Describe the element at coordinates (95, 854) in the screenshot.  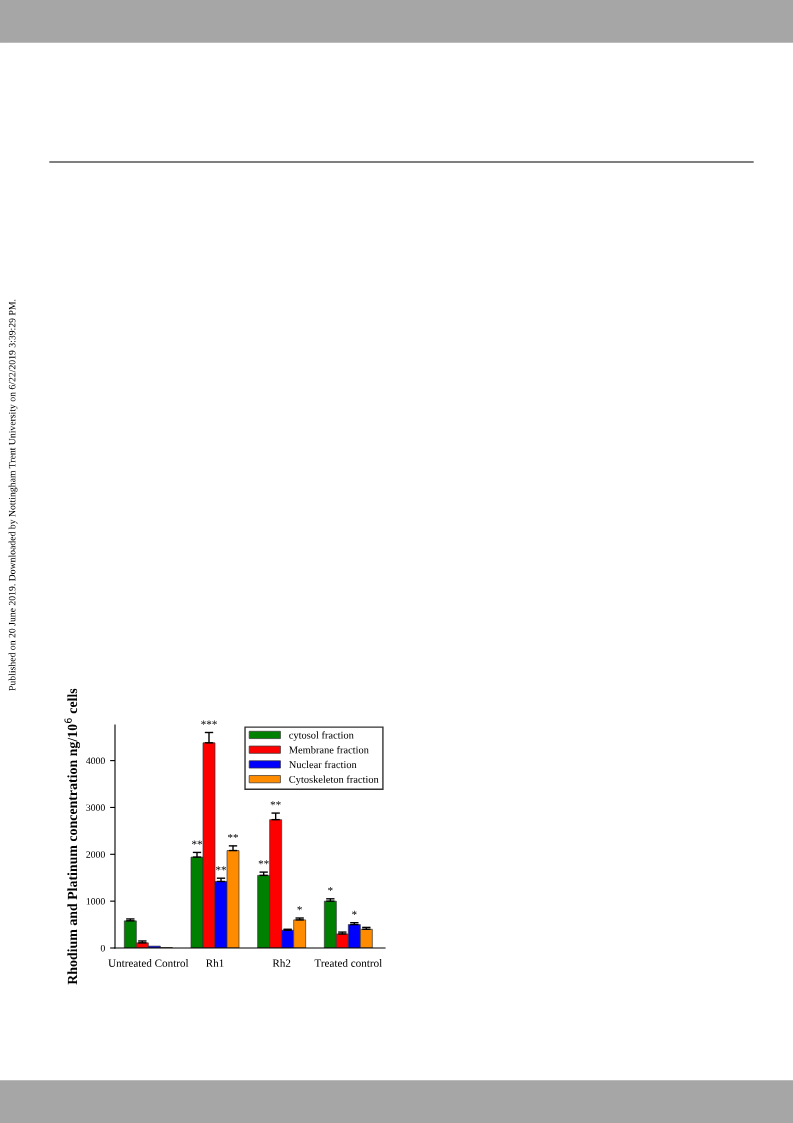
I see `y-tick-label: 2000` at that location.